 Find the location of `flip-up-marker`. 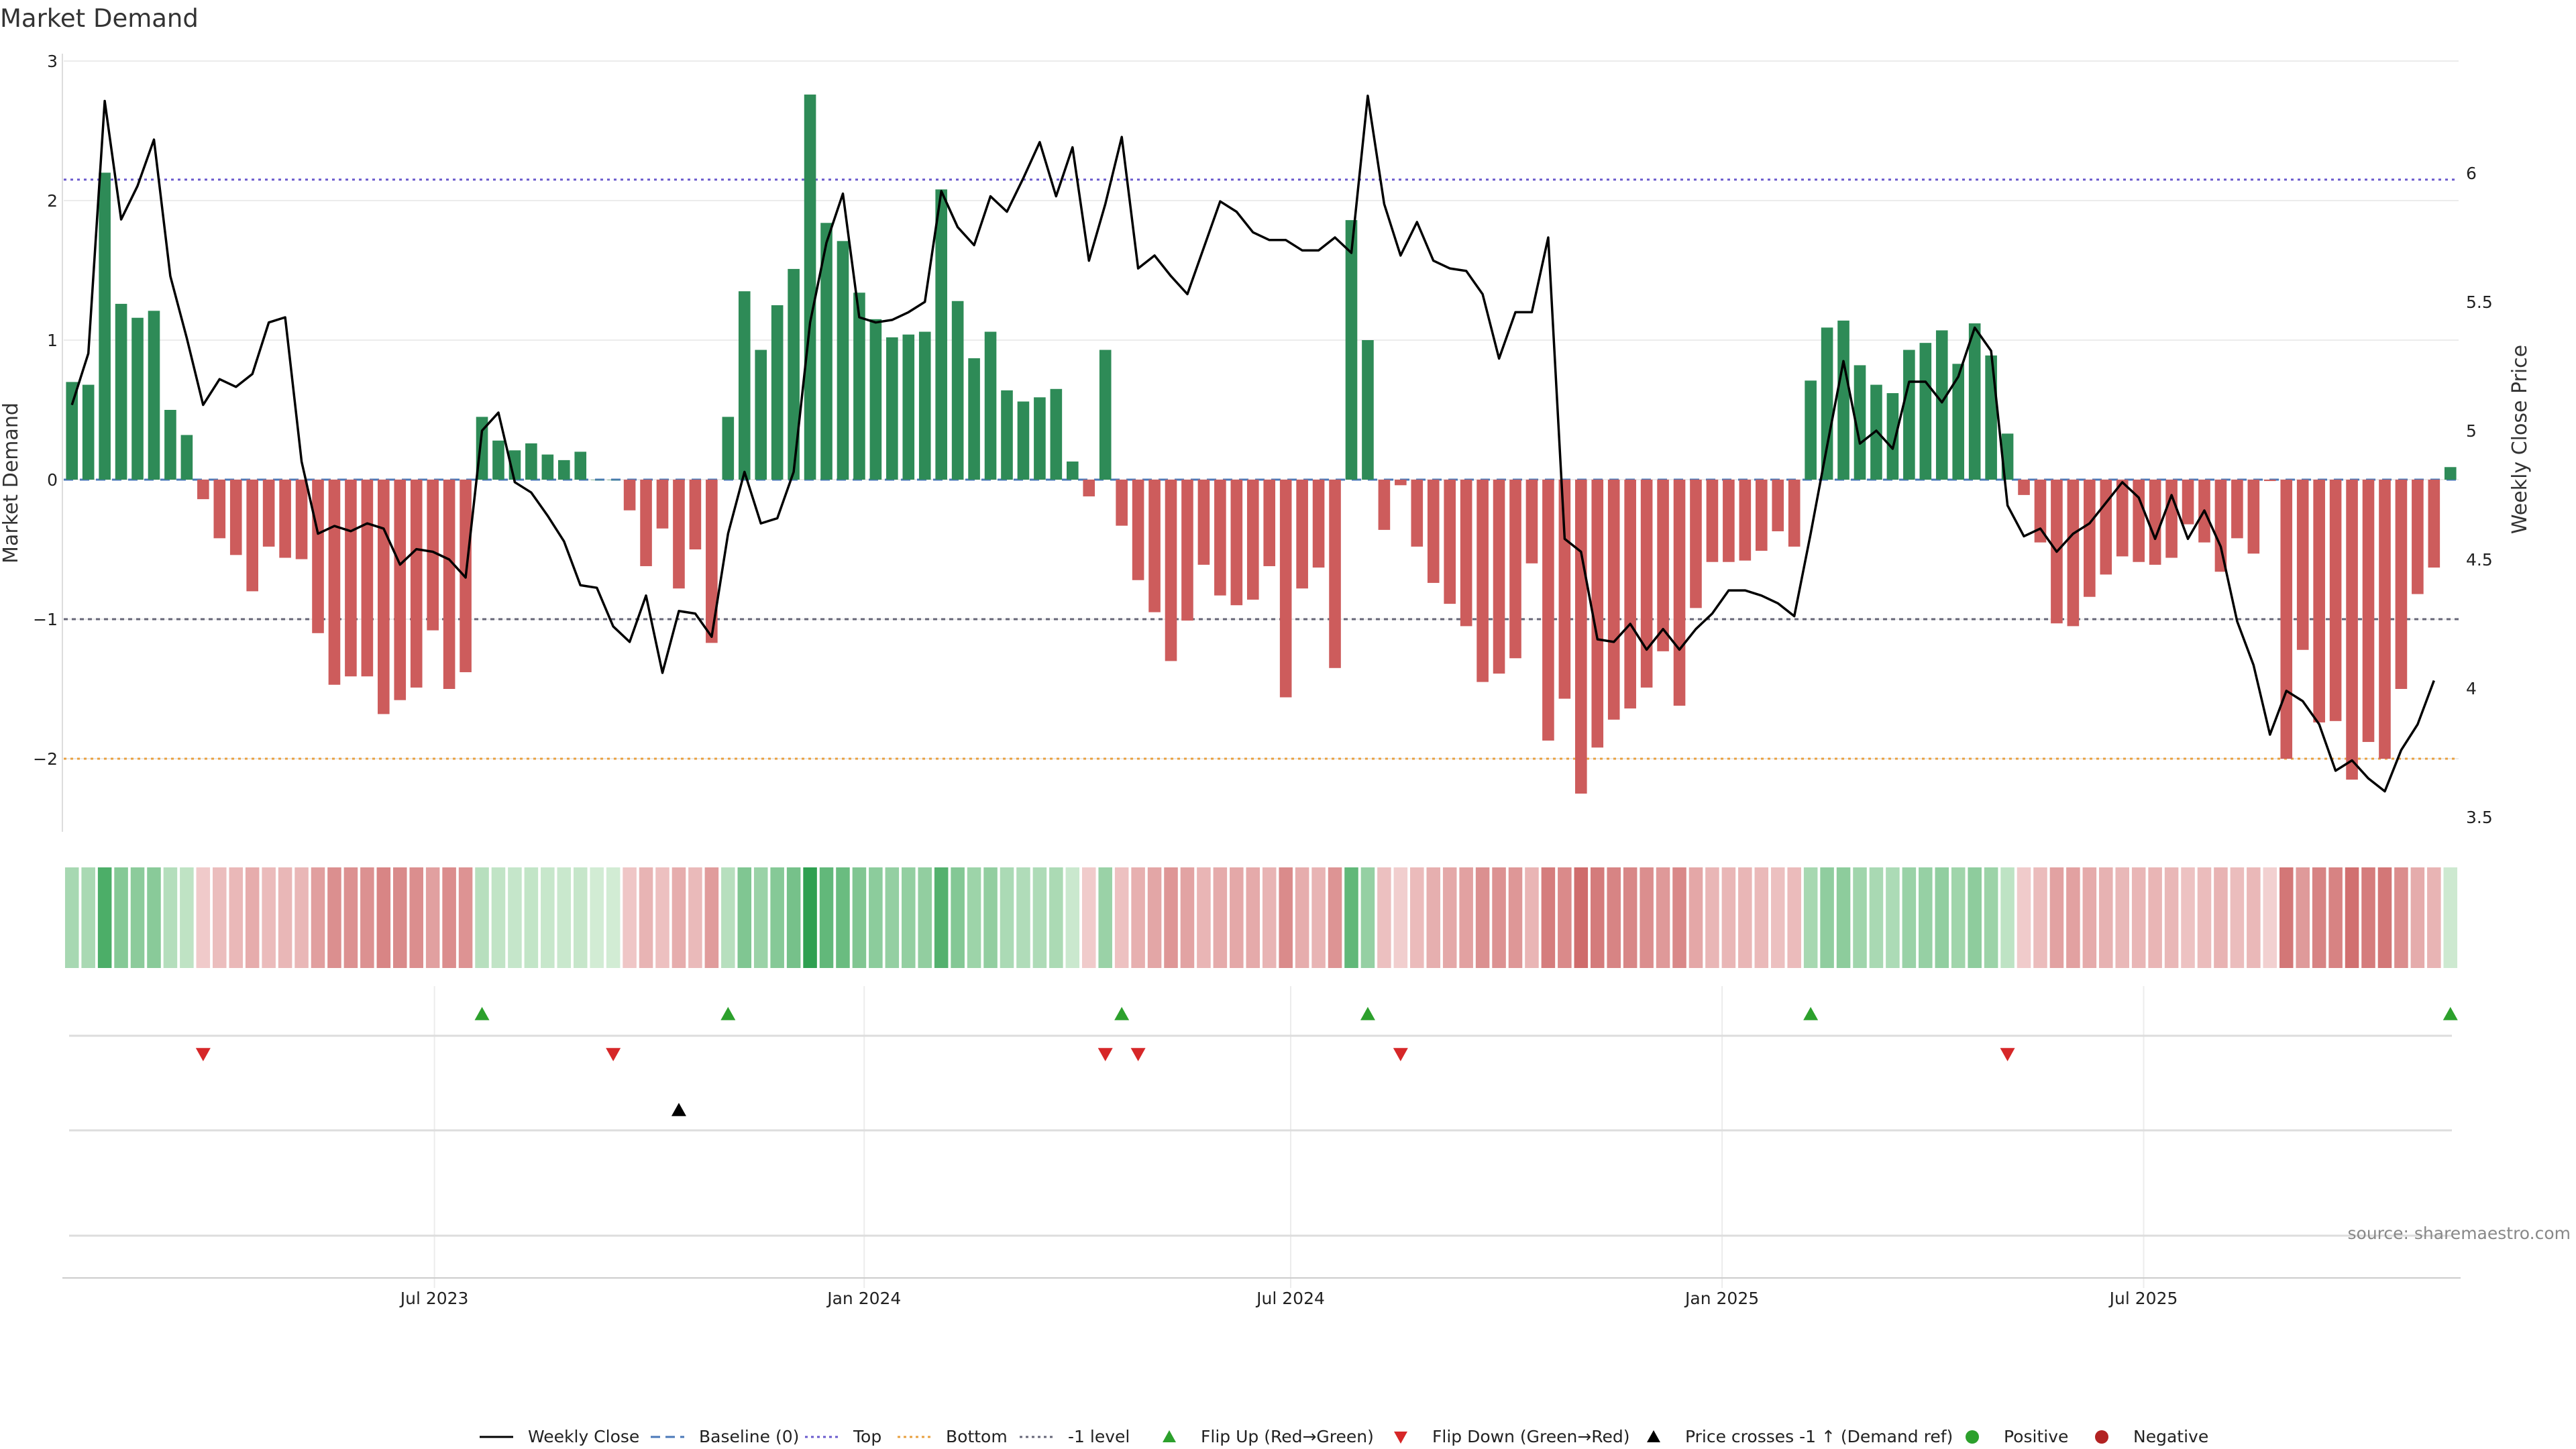

flip-up-marker is located at coordinates (2450, 1013).